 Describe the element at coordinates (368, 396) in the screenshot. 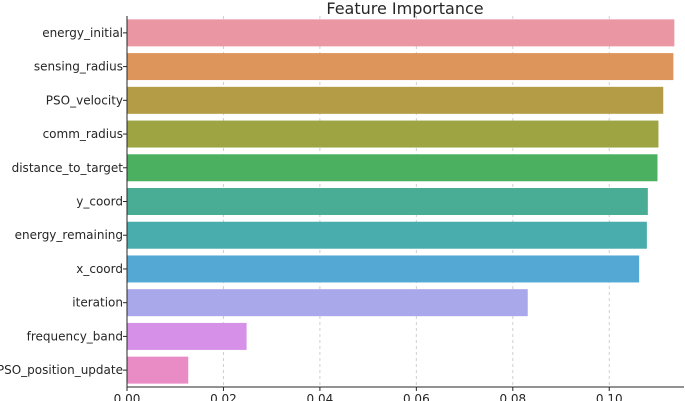

I see `x-tick-labels: 0.00 0.02 0.04 0.06 0.08 0.10` at that location.